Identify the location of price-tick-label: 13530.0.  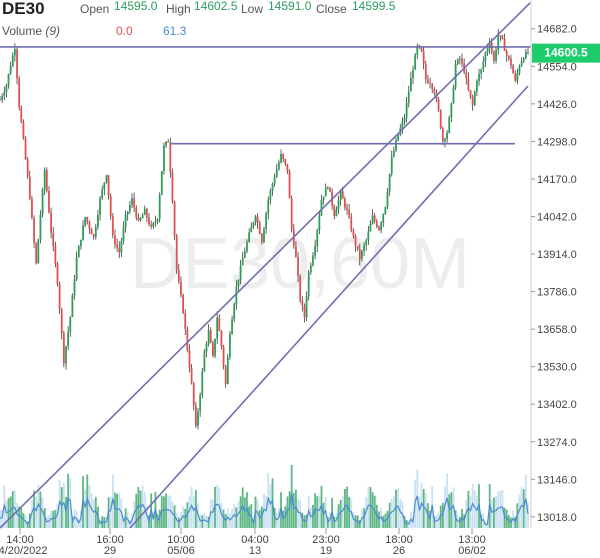
(557, 368).